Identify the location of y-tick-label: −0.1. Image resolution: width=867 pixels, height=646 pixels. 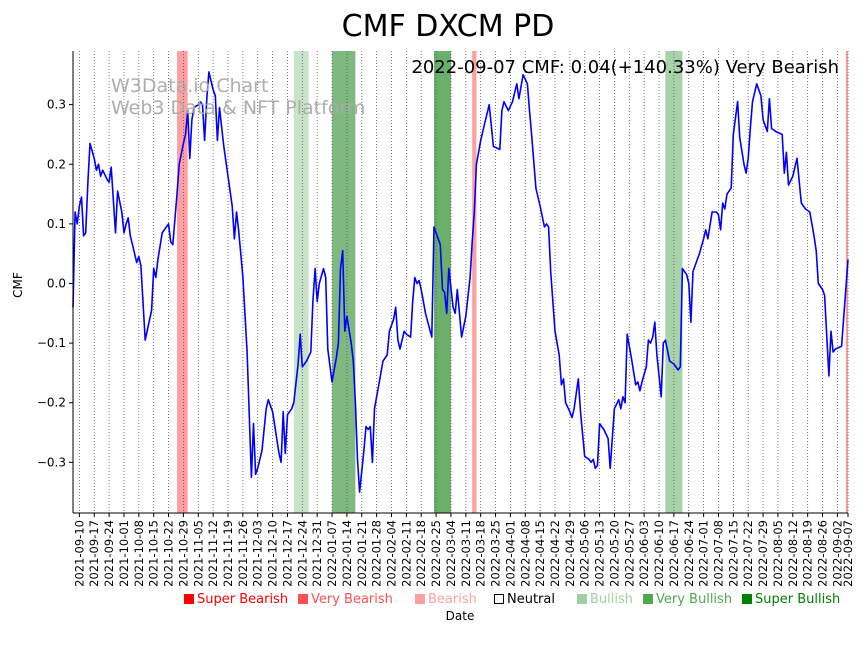
(51, 343).